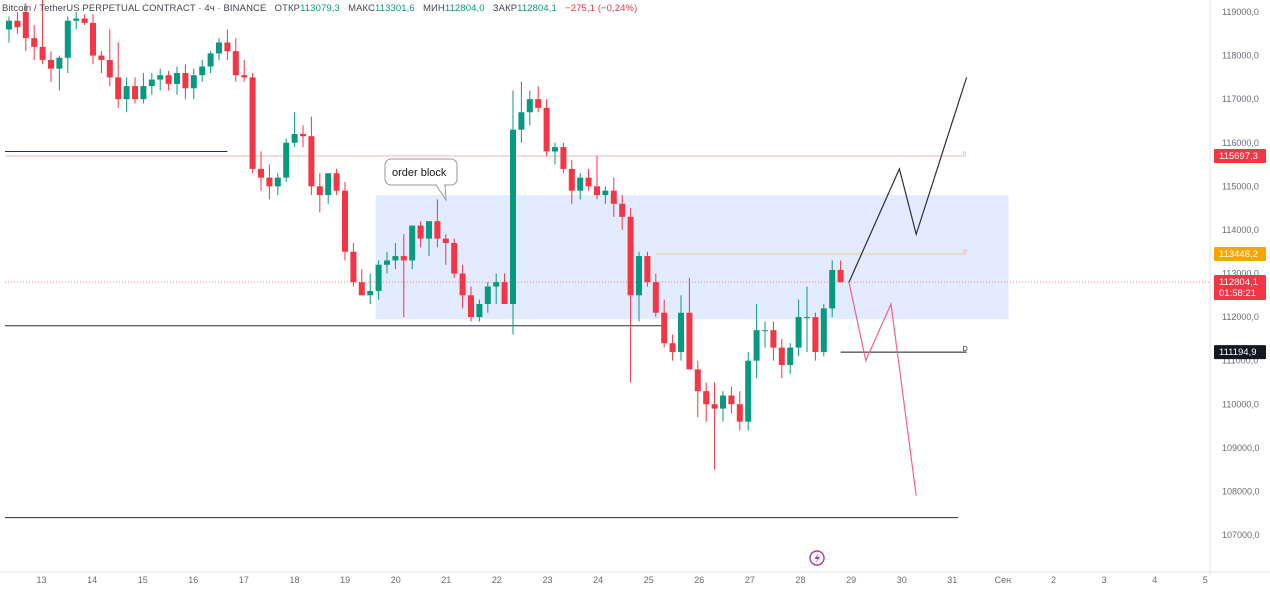 This screenshot has height=589, width=1270. I want to click on price-tag-current: 112804,101:58:21, so click(1240, 288).